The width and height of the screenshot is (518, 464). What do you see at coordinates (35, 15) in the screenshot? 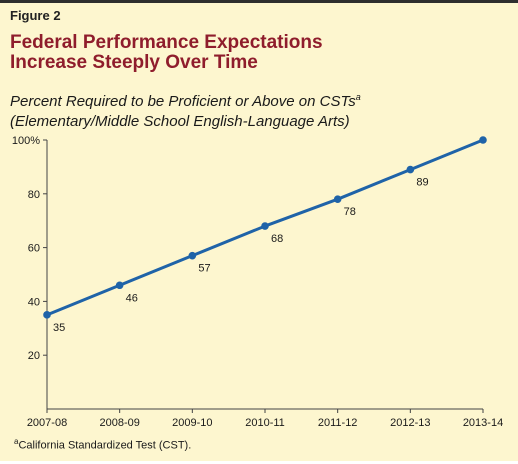
I see `figure-label: Figure 2` at bounding box center [35, 15].